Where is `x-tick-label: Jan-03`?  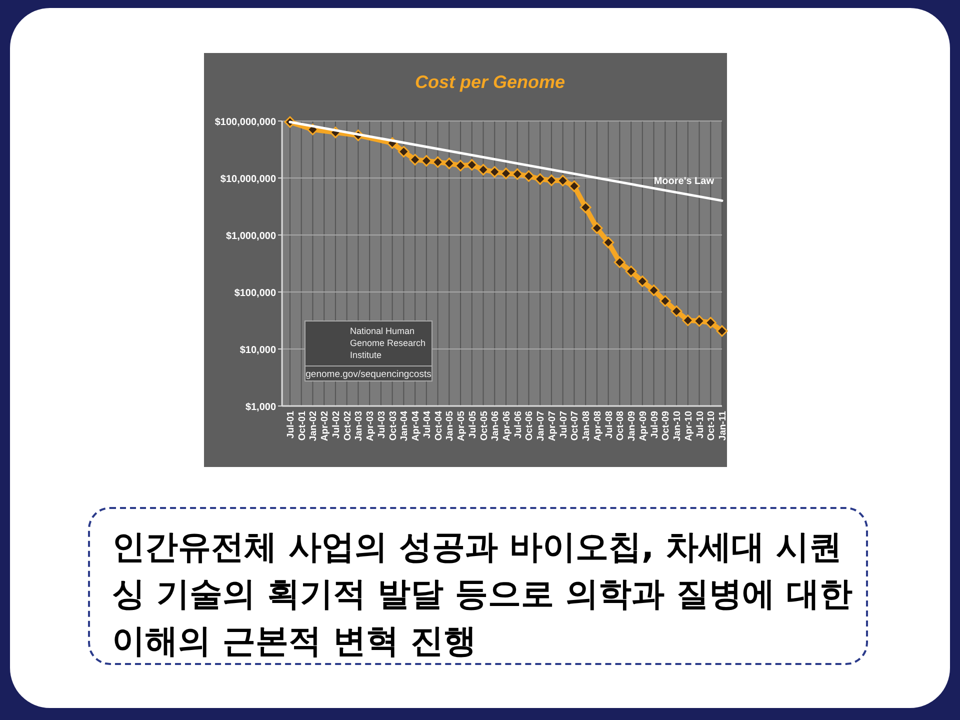 x-tick-label: Jan-03 is located at coordinates (359, 426).